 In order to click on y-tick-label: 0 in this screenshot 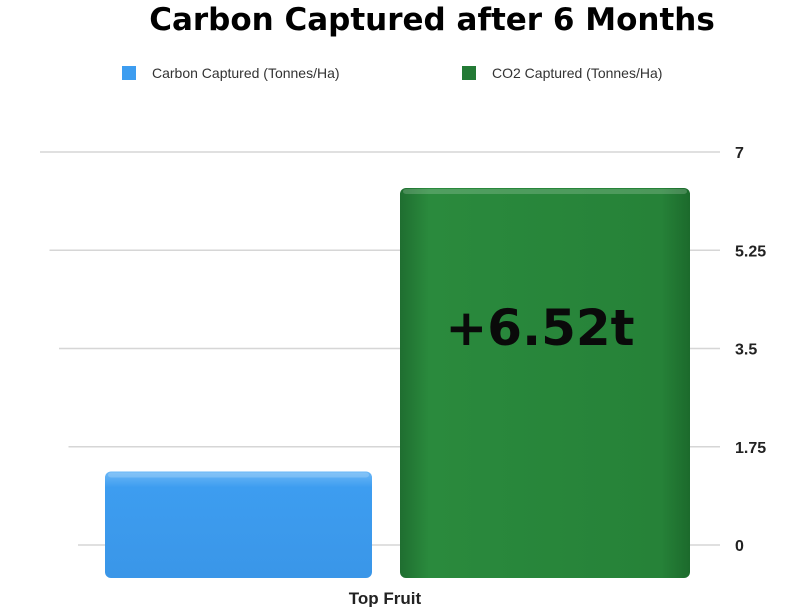, I will do `click(739, 546)`.